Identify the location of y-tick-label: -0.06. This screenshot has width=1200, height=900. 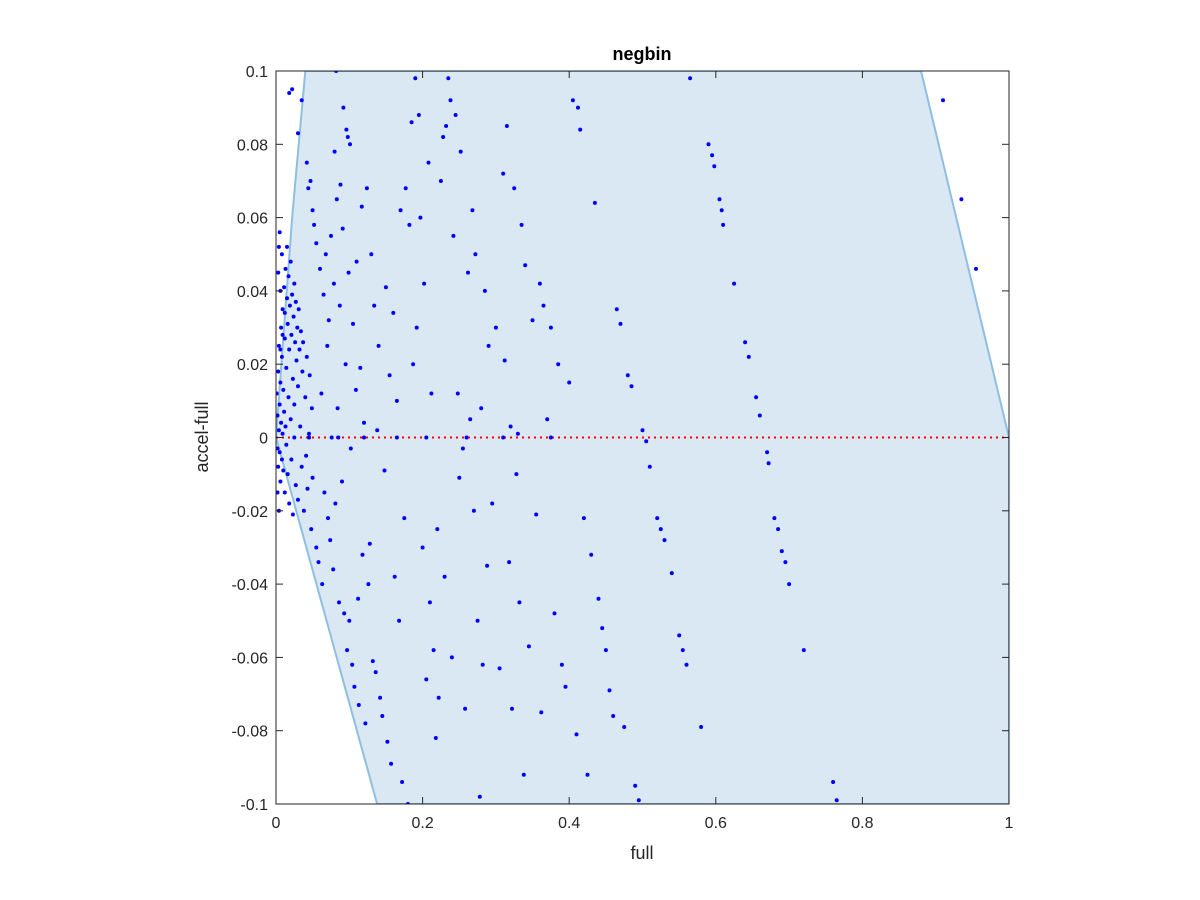
(250, 658).